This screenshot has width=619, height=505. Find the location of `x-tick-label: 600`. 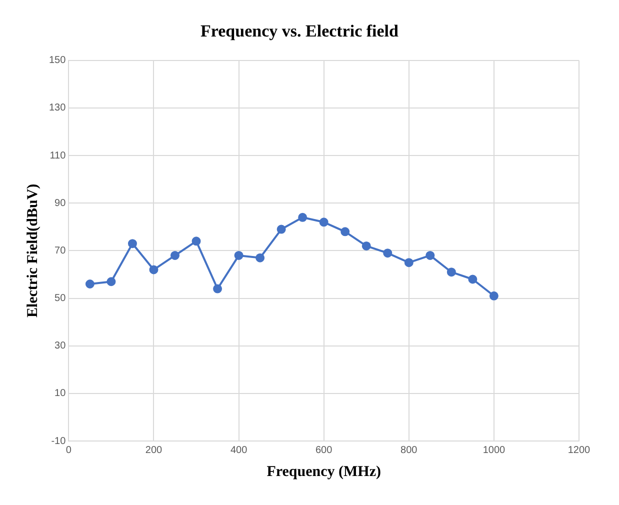

x-tick-label: 600 is located at coordinates (324, 450).